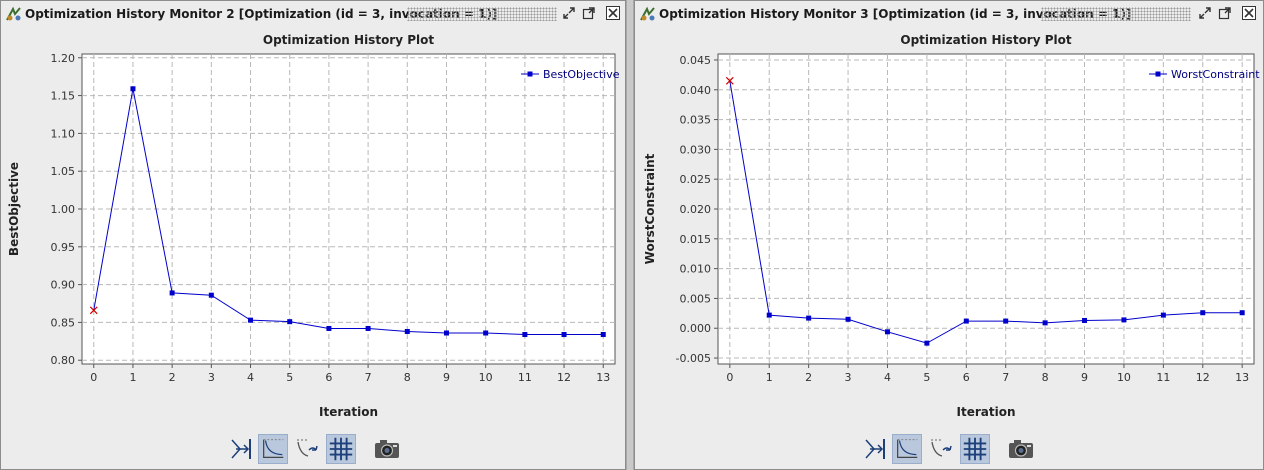 This screenshot has width=1264, height=470. What do you see at coordinates (581, 74) in the screenshot?
I see `legend-label: BestObjective` at bounding box center [581, 74].